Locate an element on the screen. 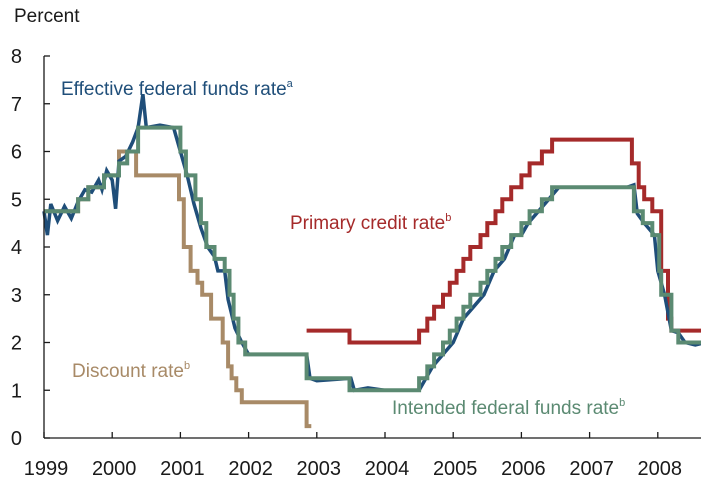 The image size is (701, 484). y-tick-label: 8 is located at coordinates (16, 57).